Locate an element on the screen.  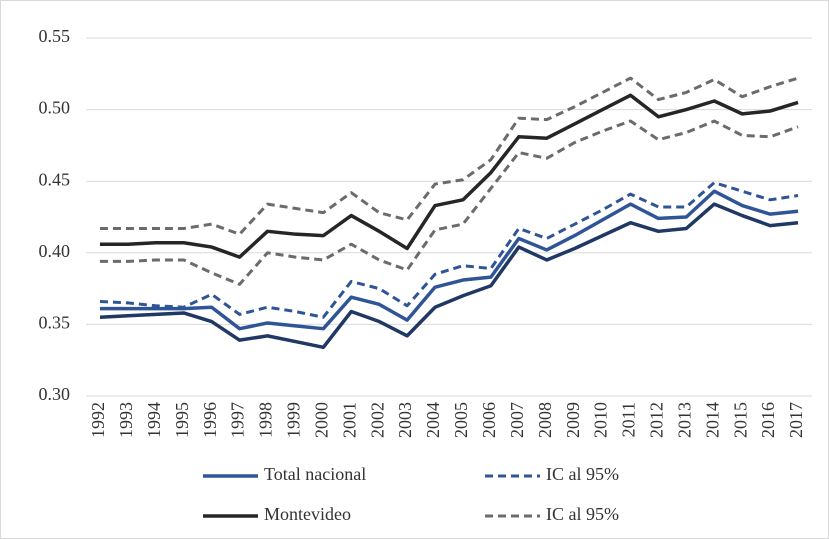
x-tick-label: 2008 is located at coordinates (545, 420).